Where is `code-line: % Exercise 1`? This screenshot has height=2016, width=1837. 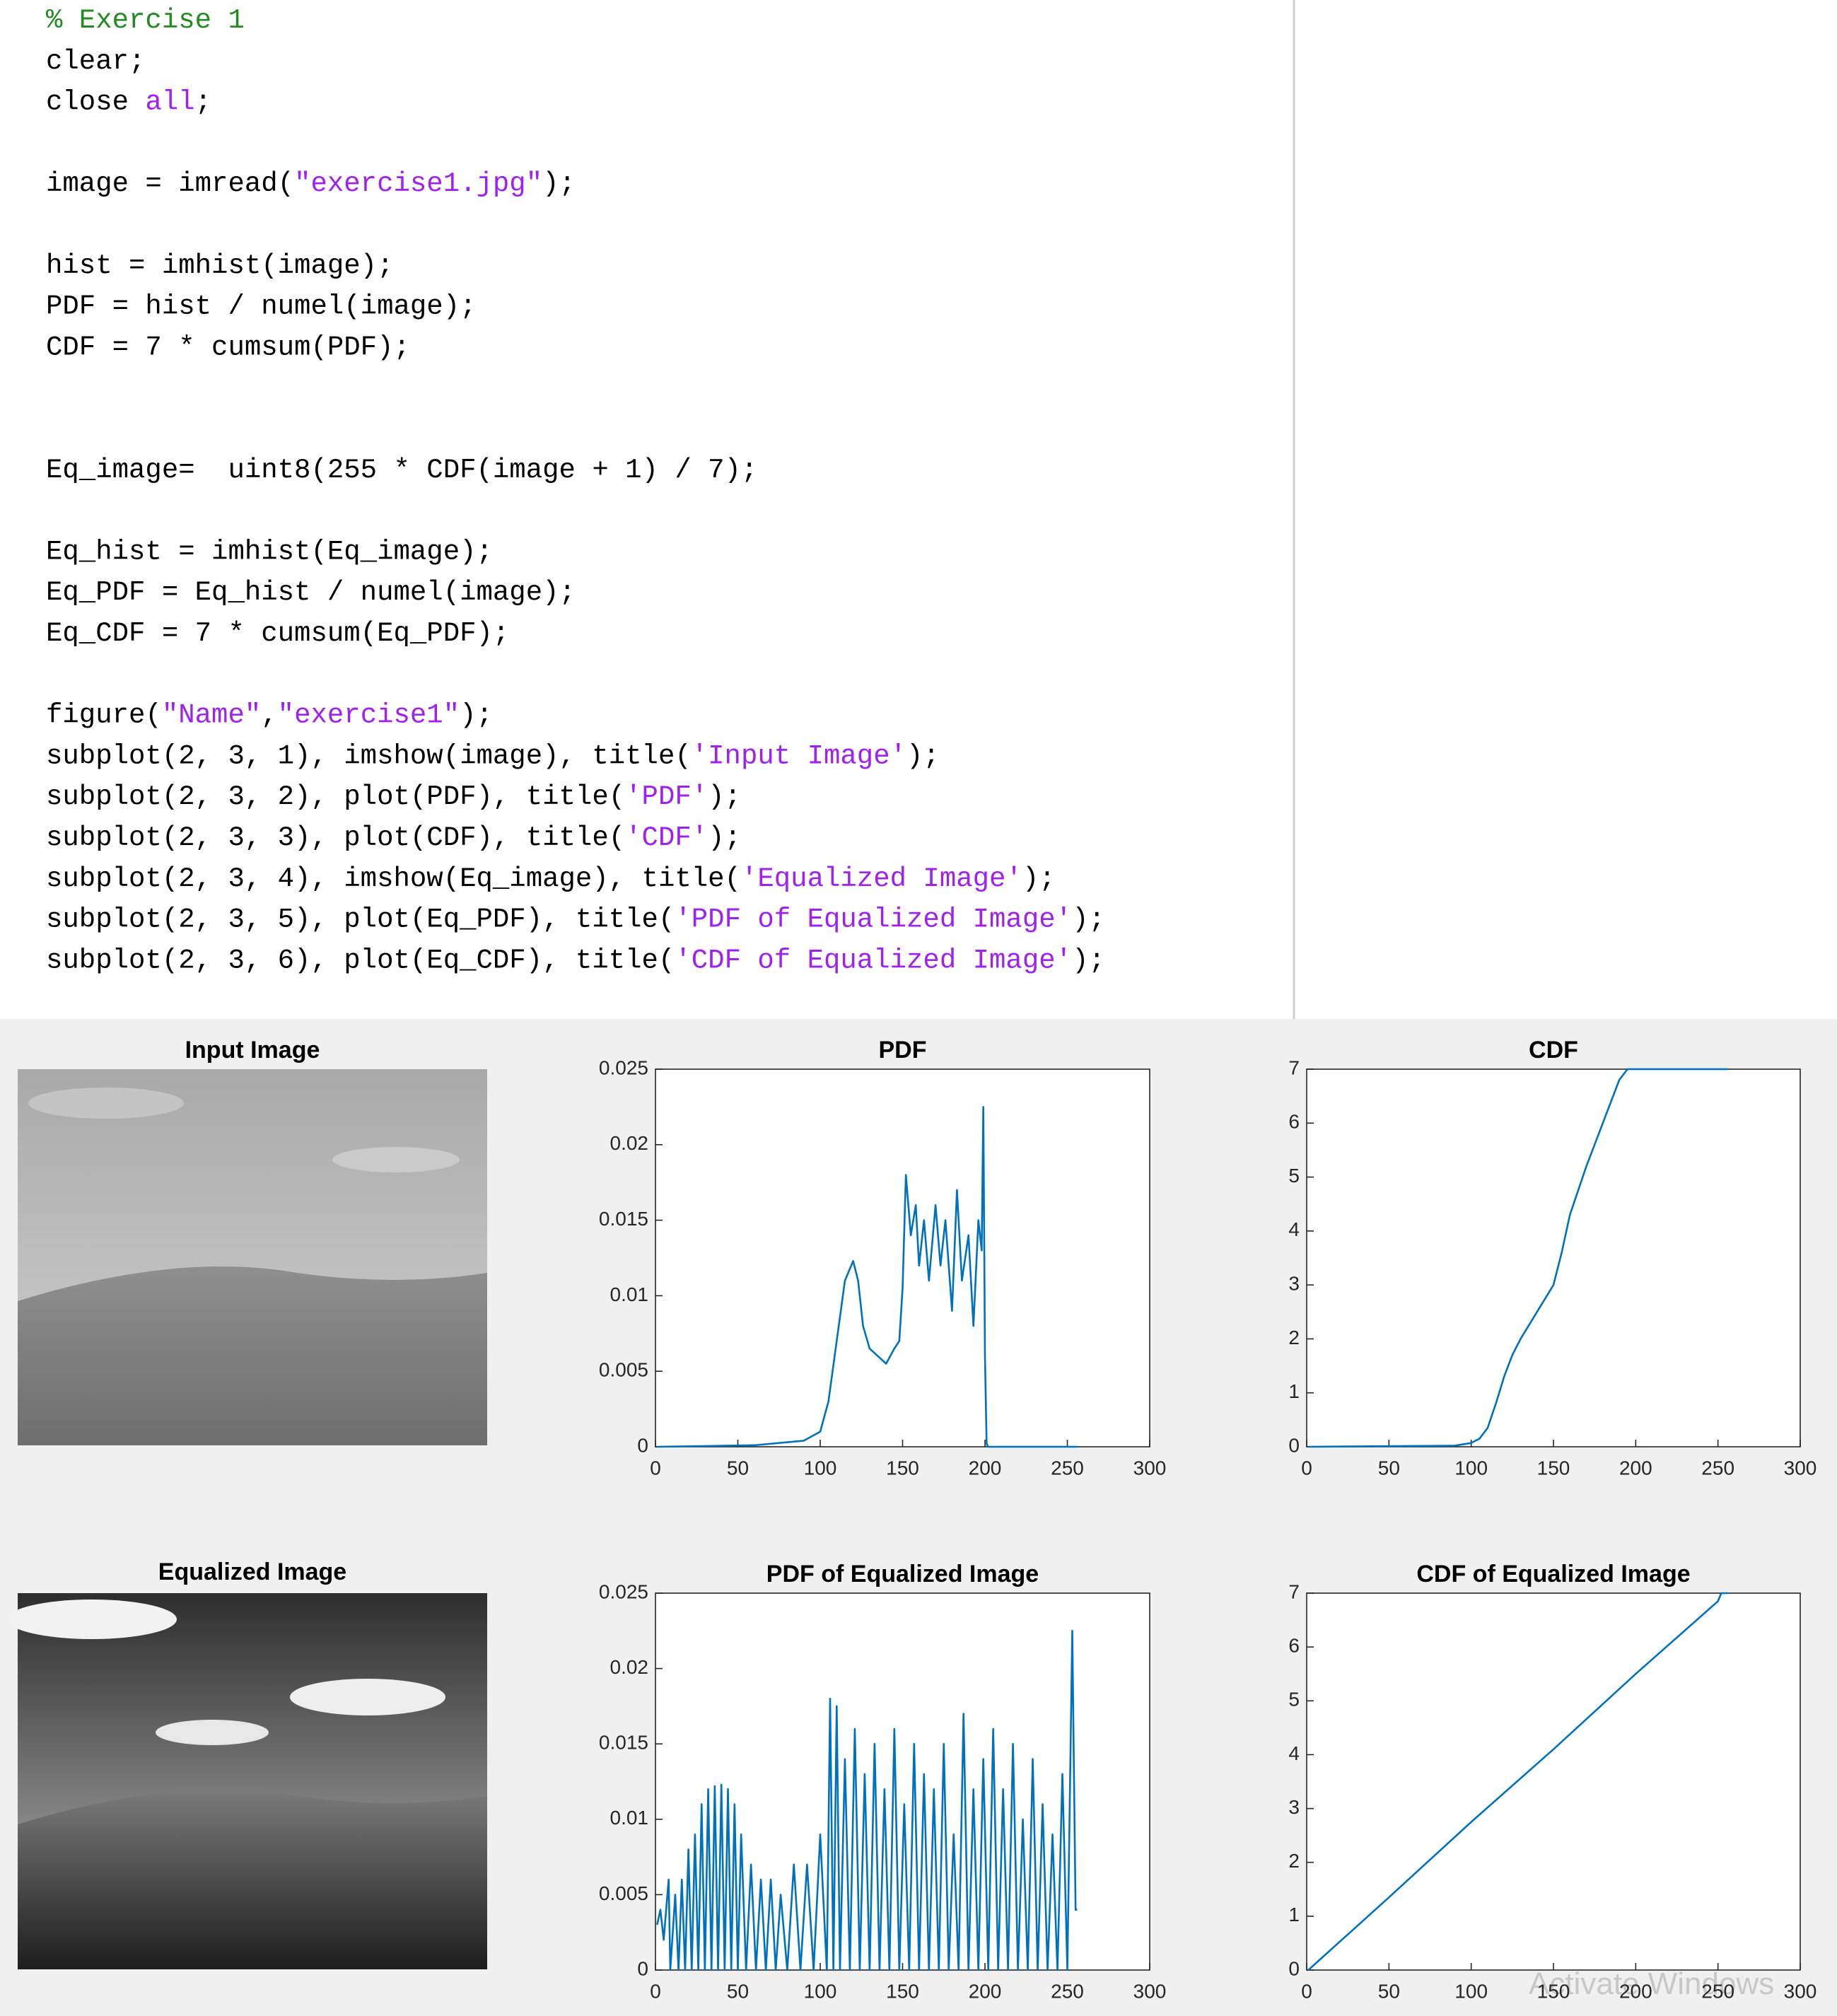 code-line: % Exercise 1 is located at coordinates (145, 20).